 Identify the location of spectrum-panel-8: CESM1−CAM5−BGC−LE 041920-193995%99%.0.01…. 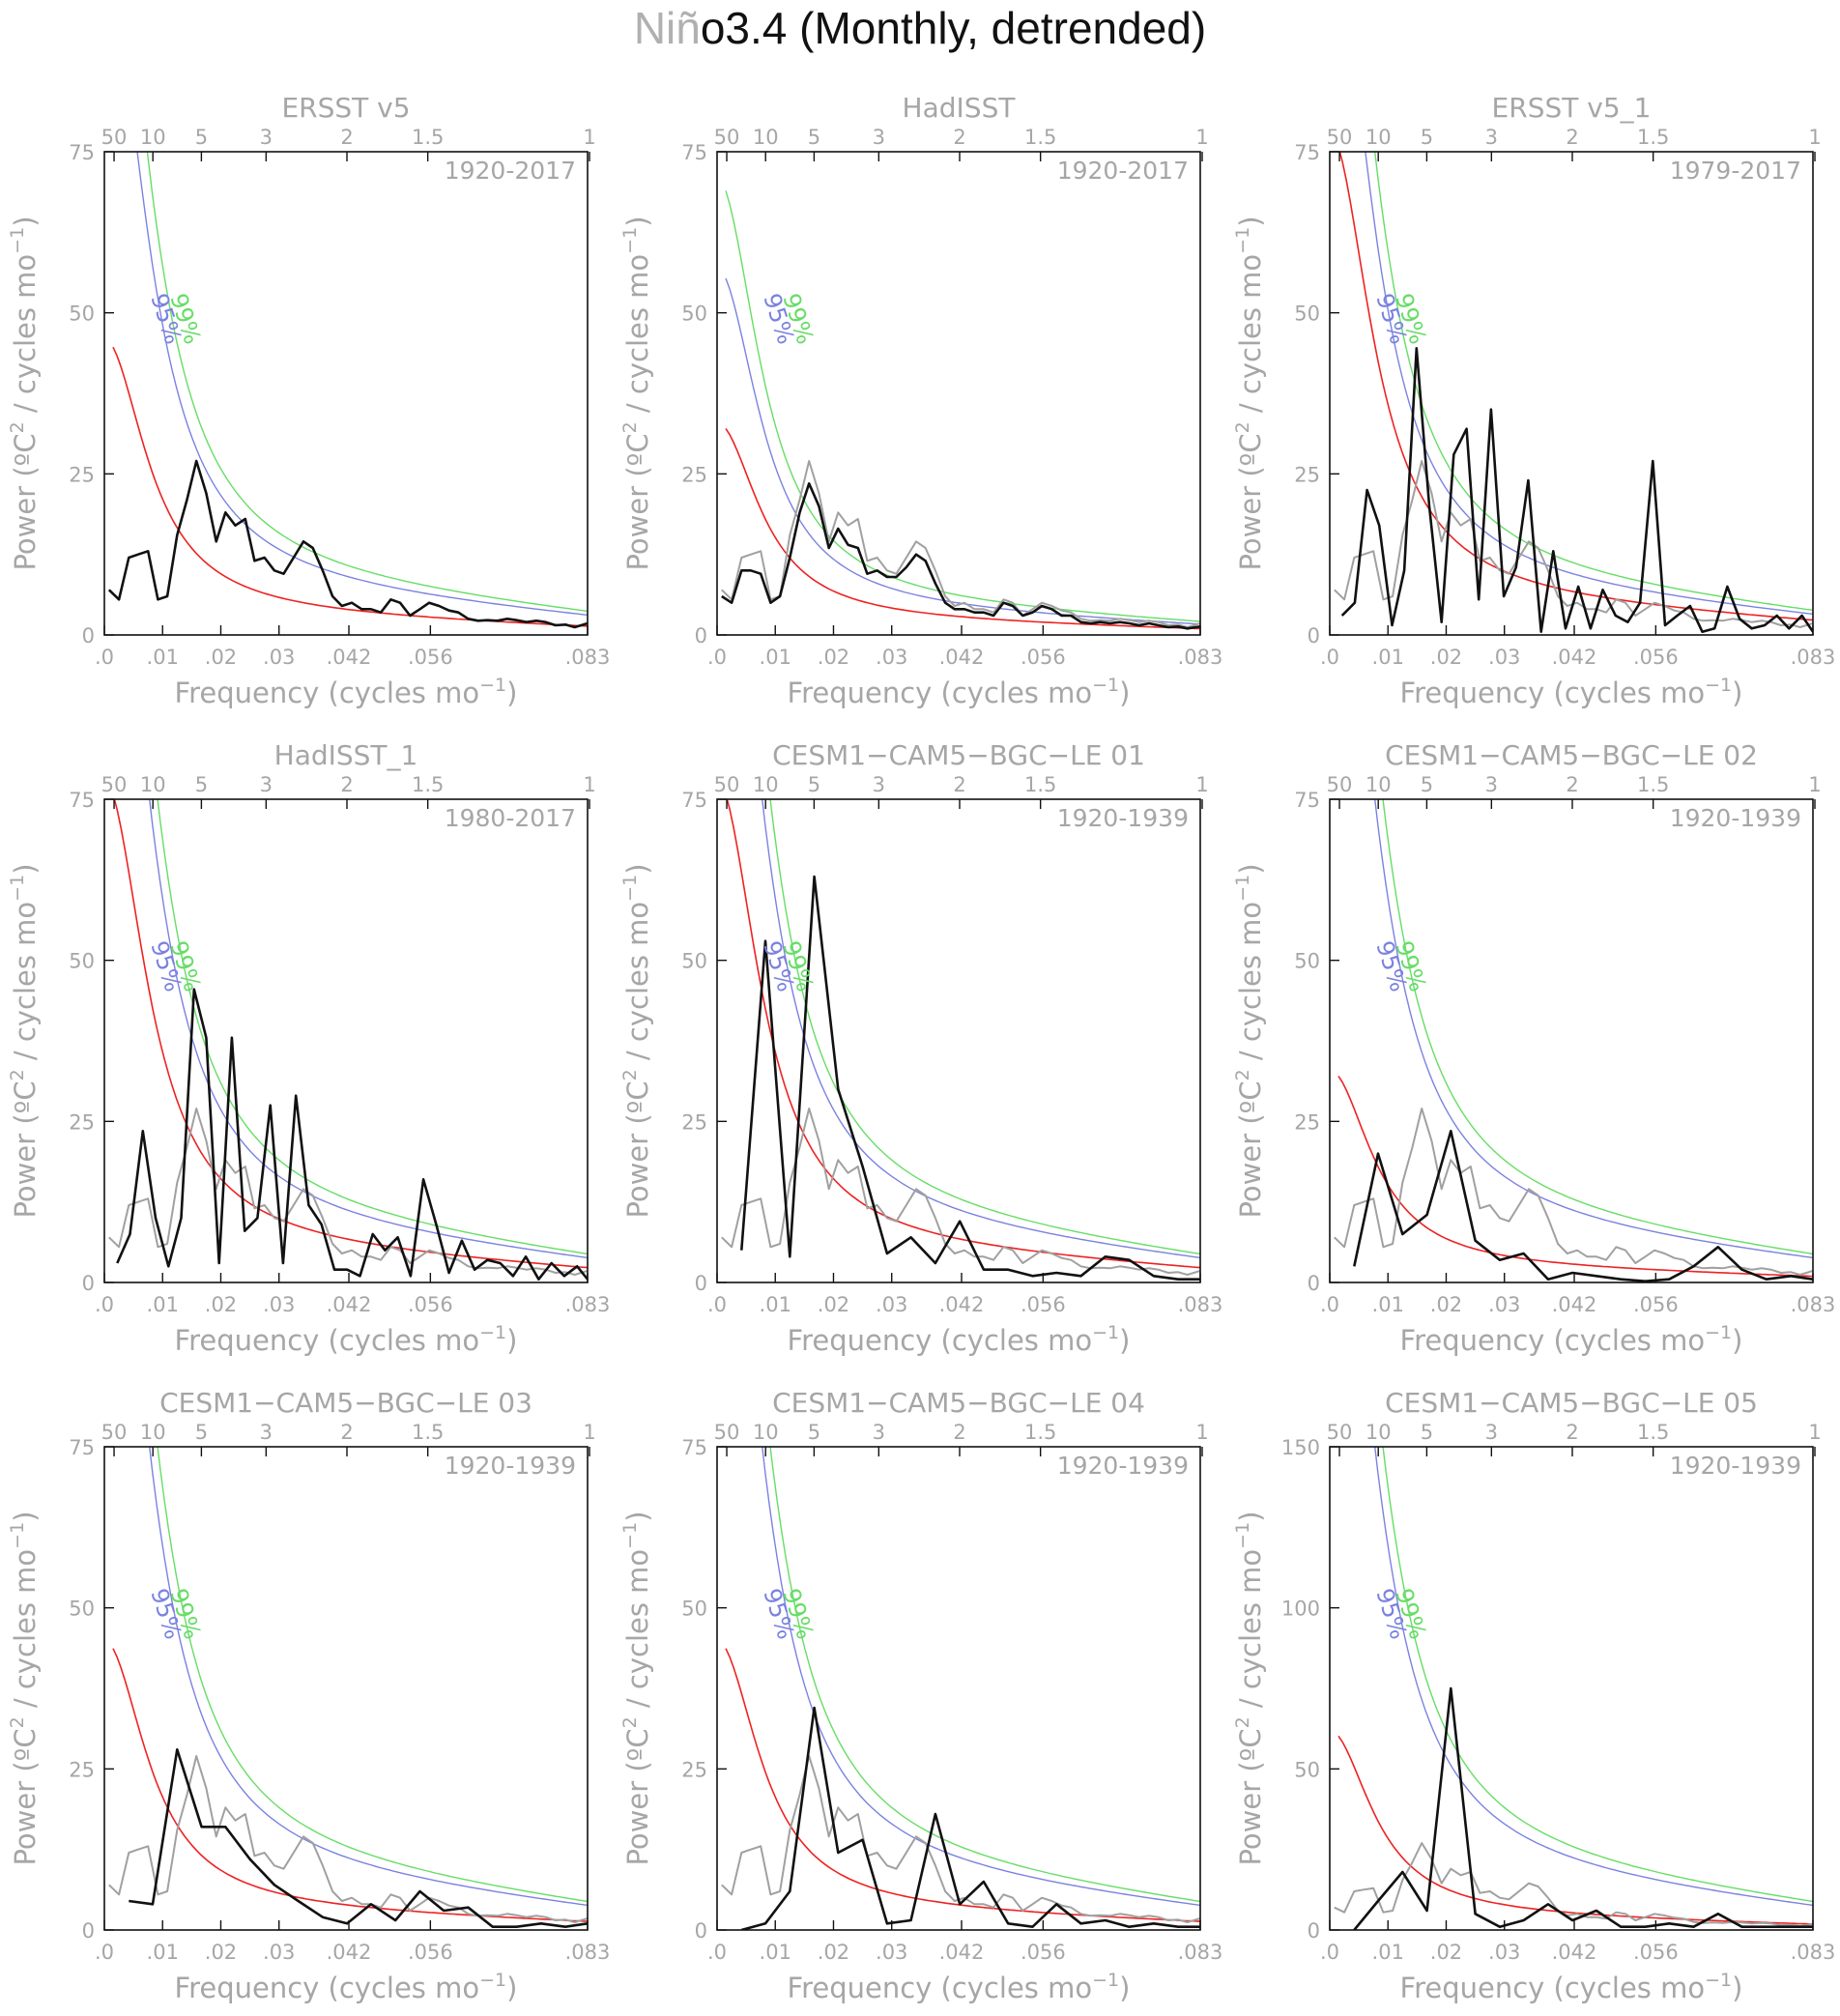
(921, 1696).